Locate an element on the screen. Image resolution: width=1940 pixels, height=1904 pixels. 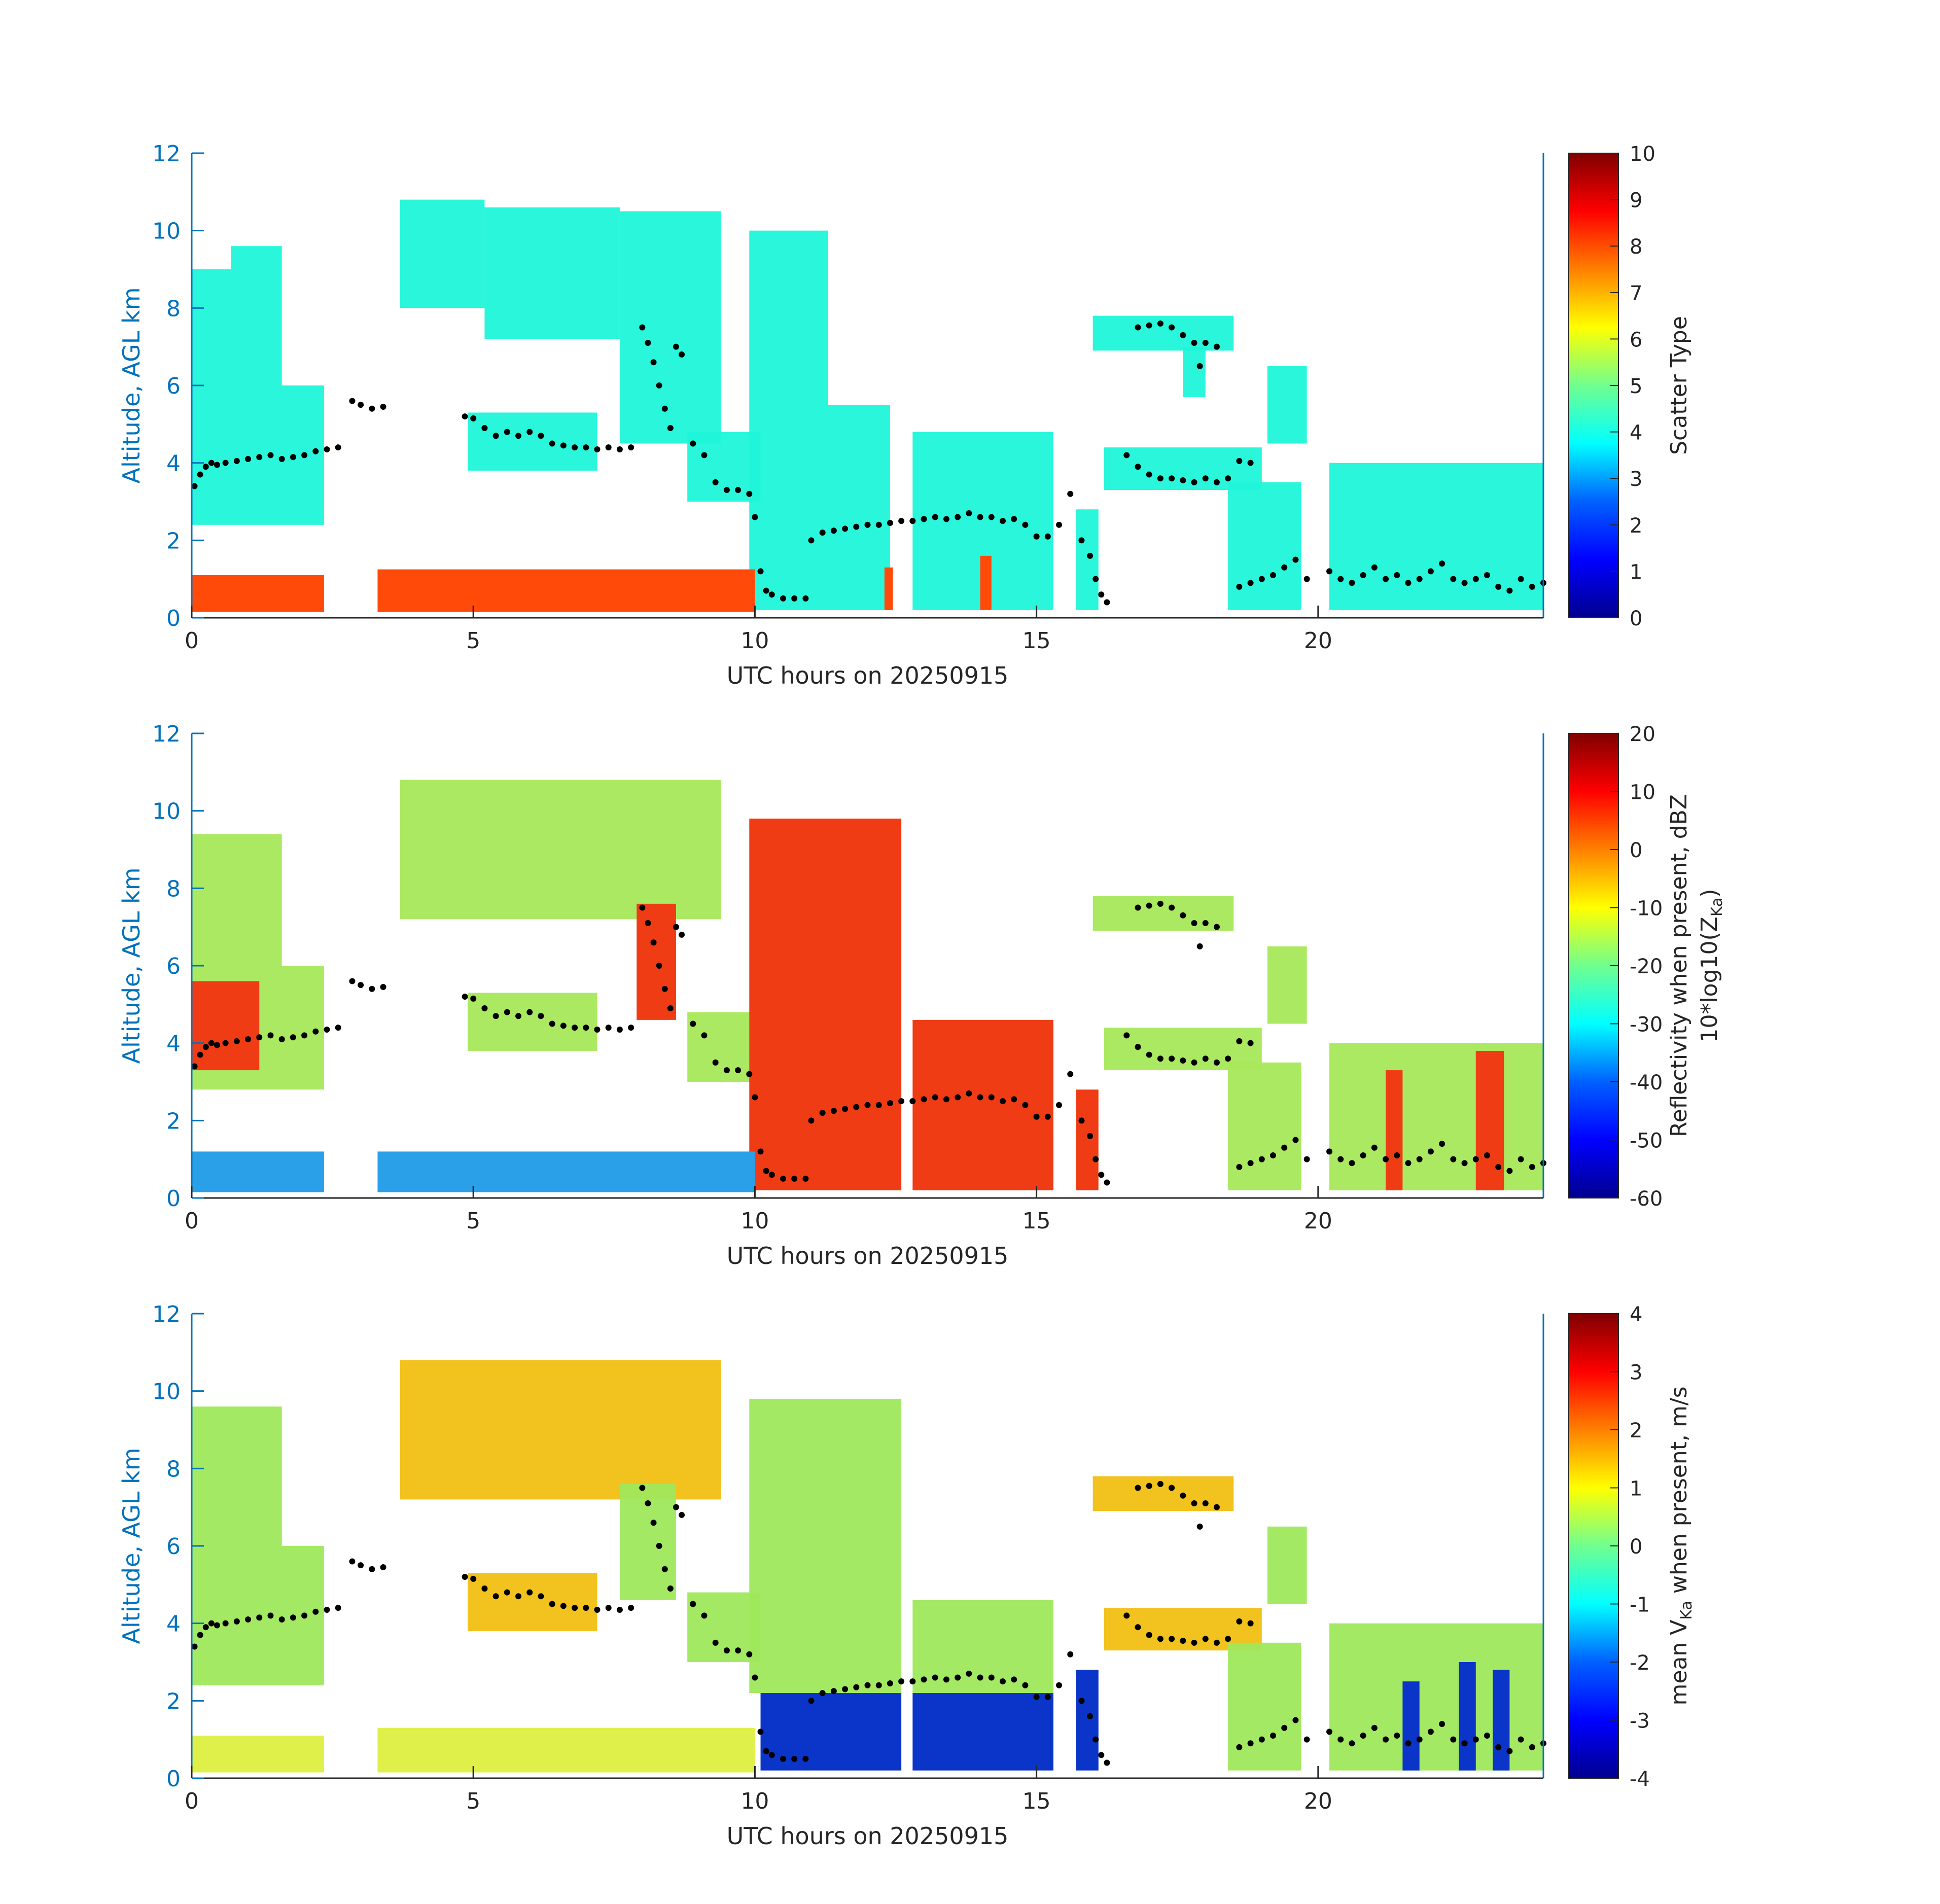
echo-region-warm is located at coordinates (1163, 1494).